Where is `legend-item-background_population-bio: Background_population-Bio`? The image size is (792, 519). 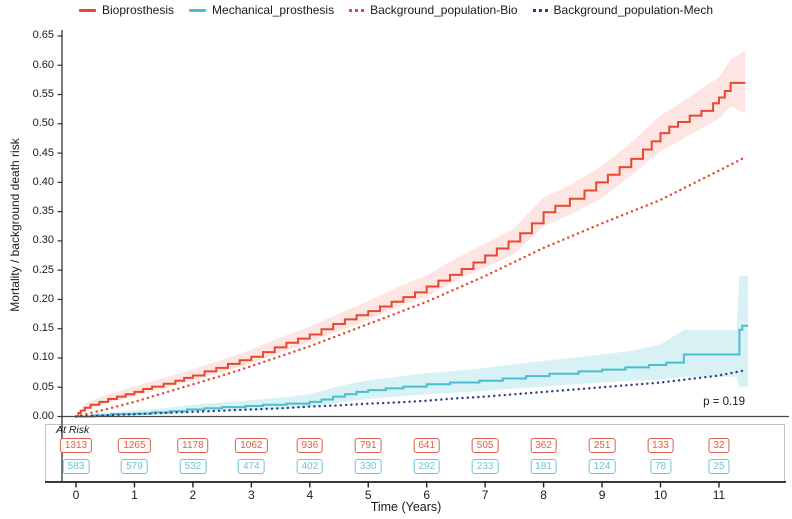
legend-item-background_population-bio: Background_population-Bio is located at coordinates (433, 10).